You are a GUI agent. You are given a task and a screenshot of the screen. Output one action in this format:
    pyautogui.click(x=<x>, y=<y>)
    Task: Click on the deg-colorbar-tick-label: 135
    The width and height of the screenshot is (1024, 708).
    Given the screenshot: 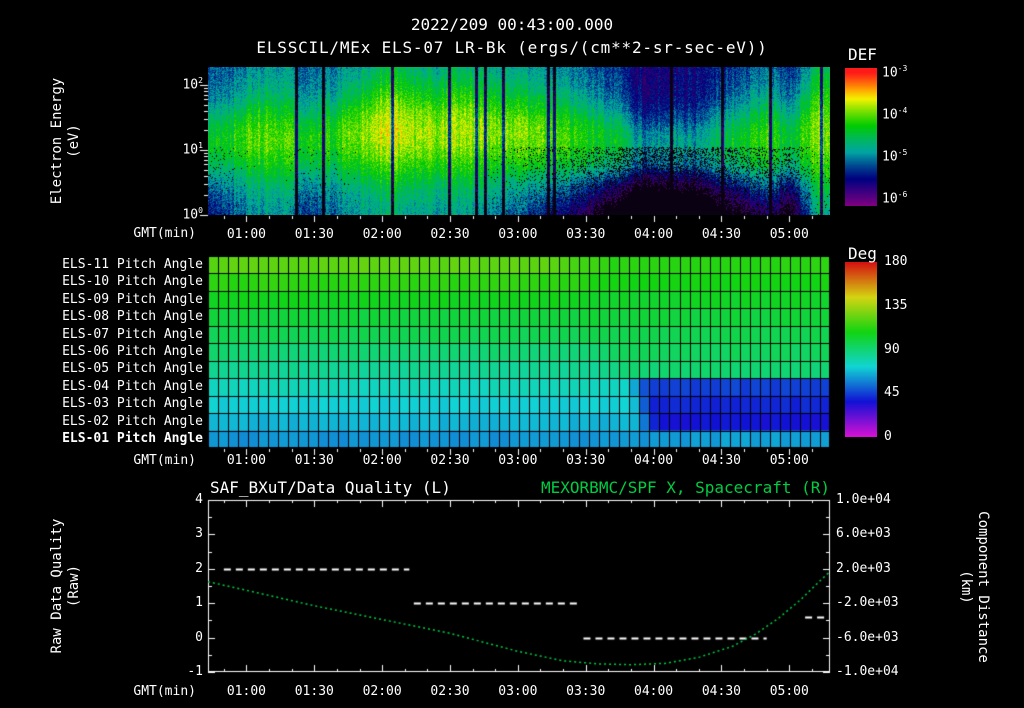 What is the action you would take?
    pyautogui.click(x=896, y=305)
    